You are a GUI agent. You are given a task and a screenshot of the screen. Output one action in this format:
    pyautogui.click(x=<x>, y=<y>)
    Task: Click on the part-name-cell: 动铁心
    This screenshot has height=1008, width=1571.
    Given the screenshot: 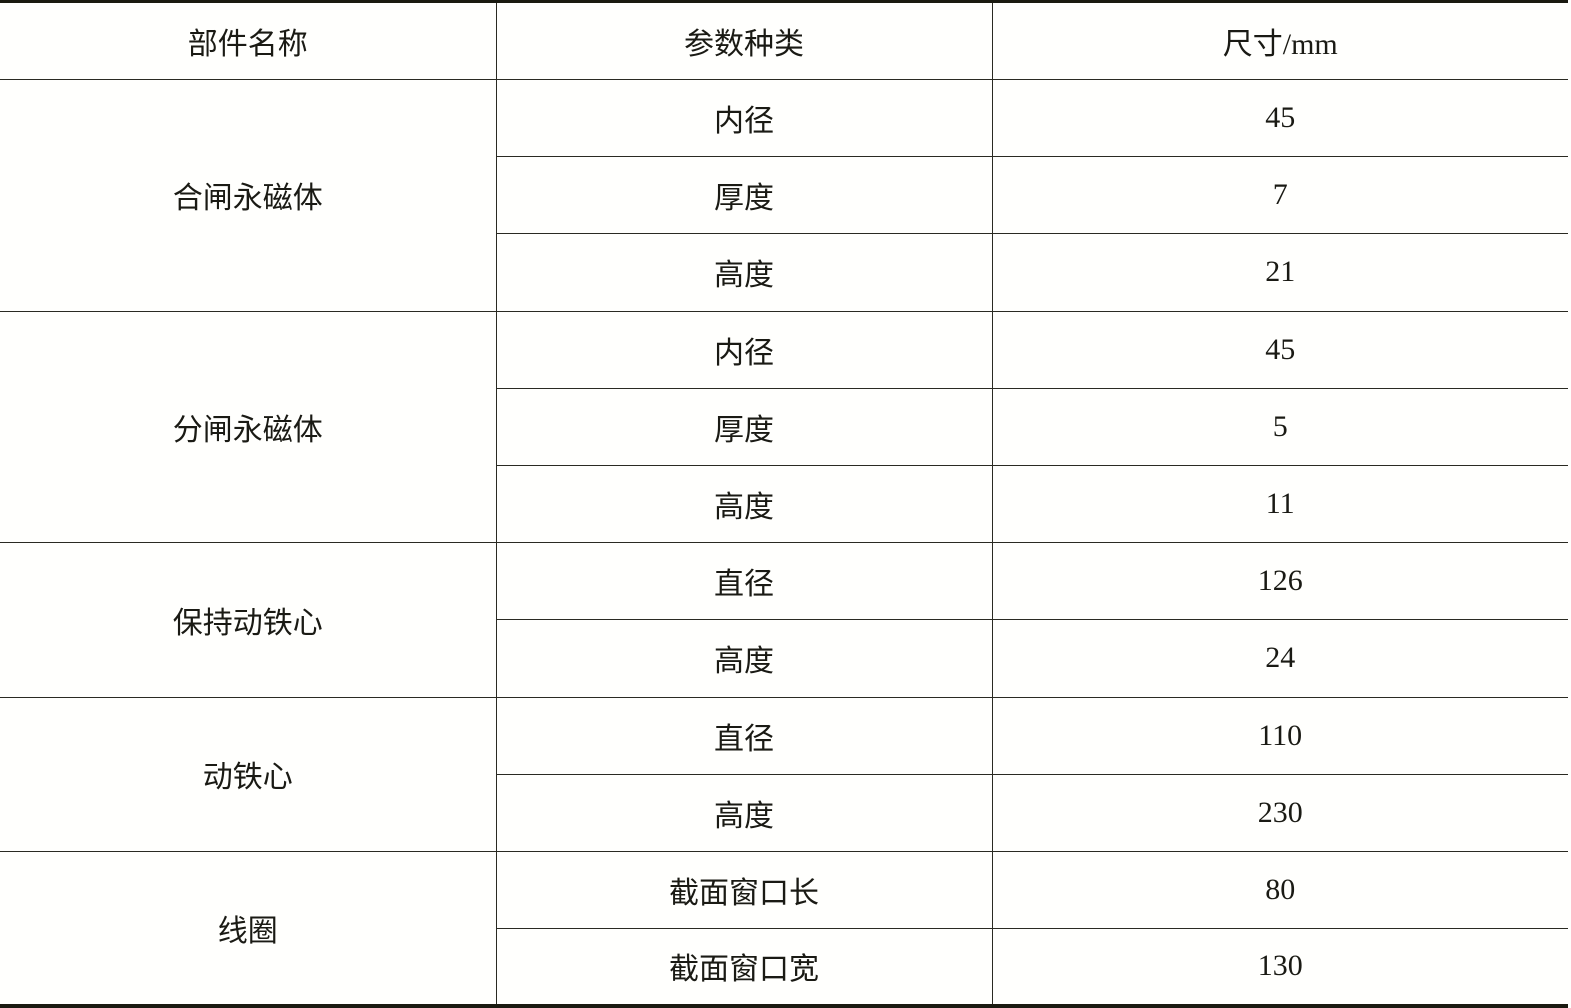 What is the action you would take?
    pyautogui.click(x=248, y=774)
    